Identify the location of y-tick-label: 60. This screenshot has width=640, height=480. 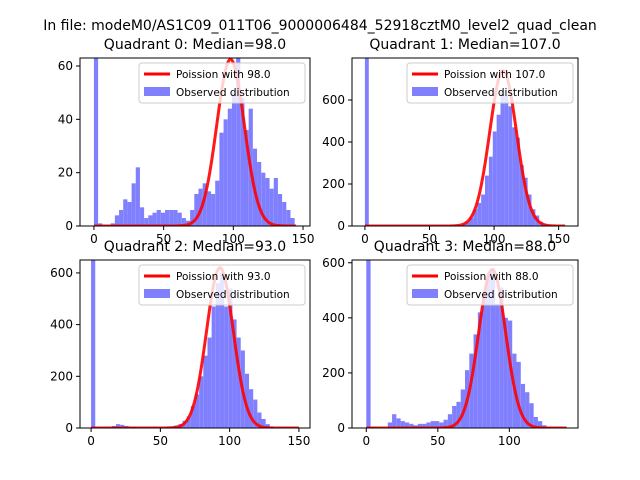
(65, 66).